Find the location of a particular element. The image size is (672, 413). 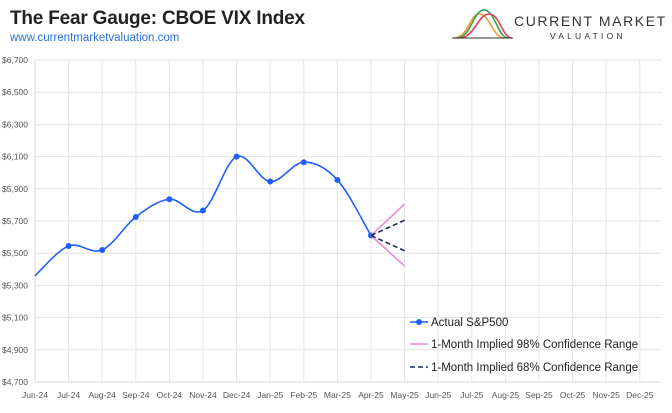

x-tick-label: Oct-24 is located at coordinates (170, 395).